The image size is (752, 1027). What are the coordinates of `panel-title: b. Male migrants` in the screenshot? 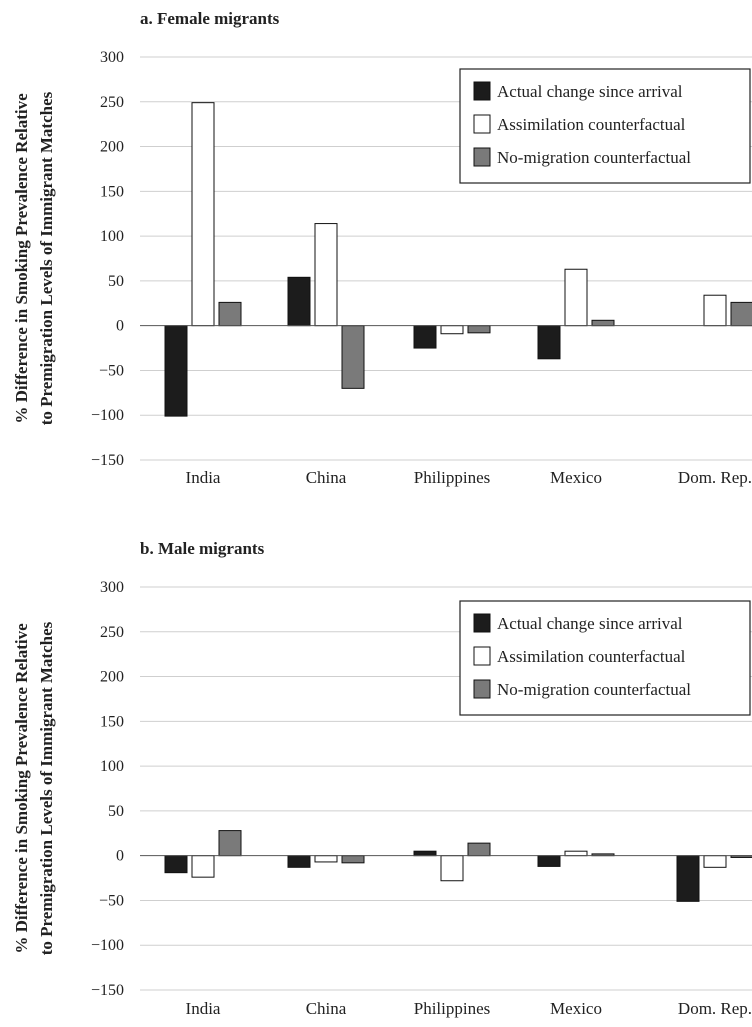 It's located at (202, 548).